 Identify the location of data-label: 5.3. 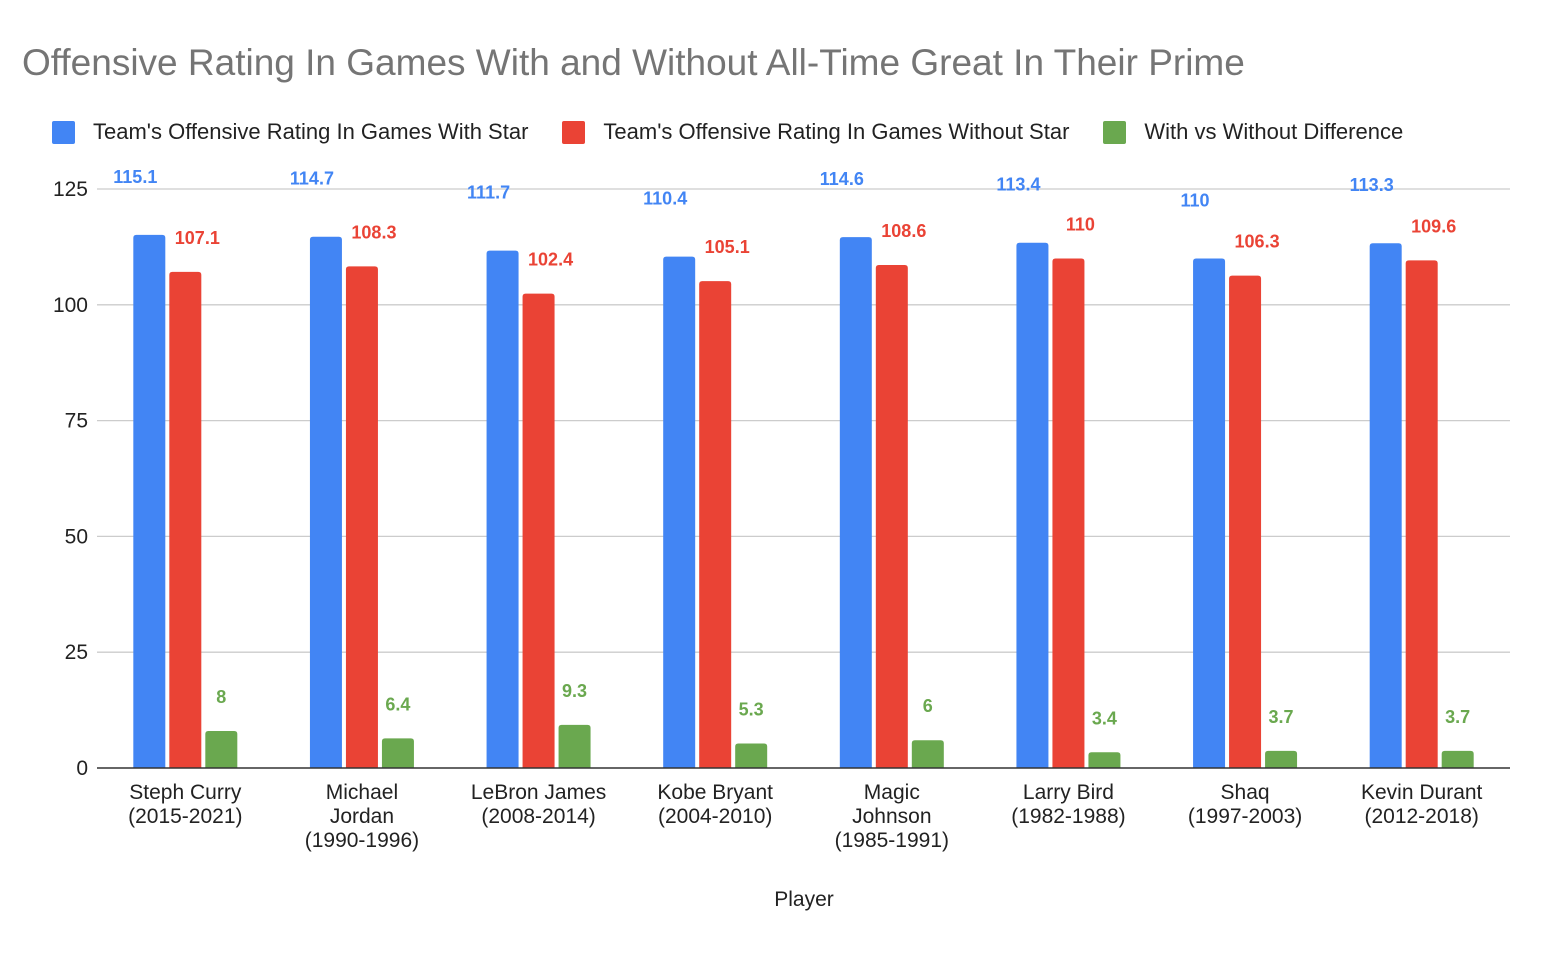
(751, 709).